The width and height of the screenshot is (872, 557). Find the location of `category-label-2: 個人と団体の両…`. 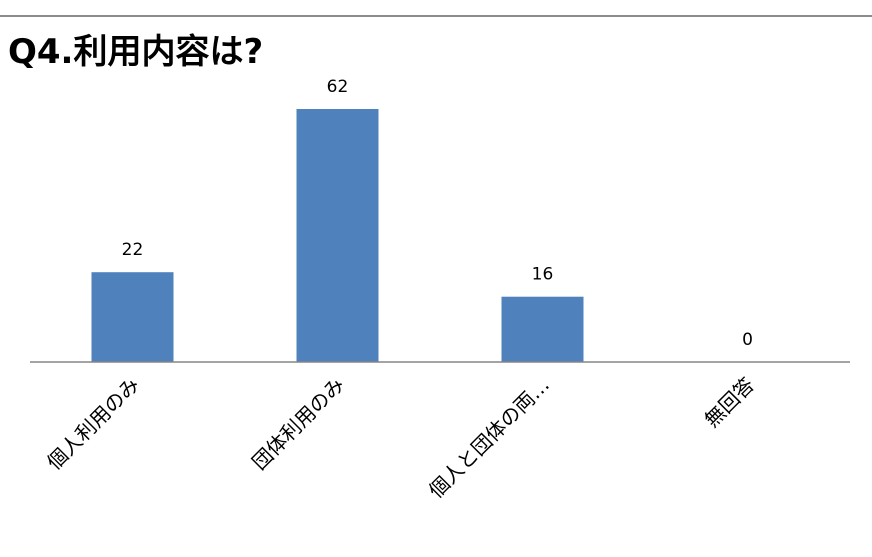

category-label-2: 個人と団体の両… is located at coordinates (489, 438).